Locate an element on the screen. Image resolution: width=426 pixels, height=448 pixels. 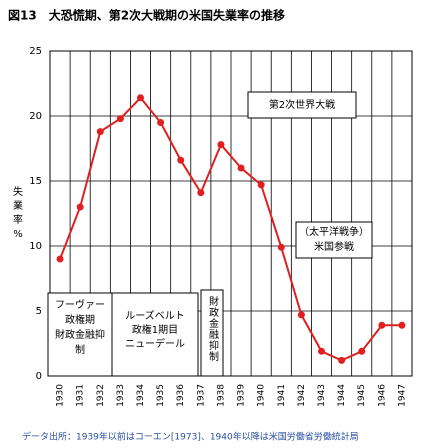
x-tick-label: 1930 is located at coordinates (61, 395).